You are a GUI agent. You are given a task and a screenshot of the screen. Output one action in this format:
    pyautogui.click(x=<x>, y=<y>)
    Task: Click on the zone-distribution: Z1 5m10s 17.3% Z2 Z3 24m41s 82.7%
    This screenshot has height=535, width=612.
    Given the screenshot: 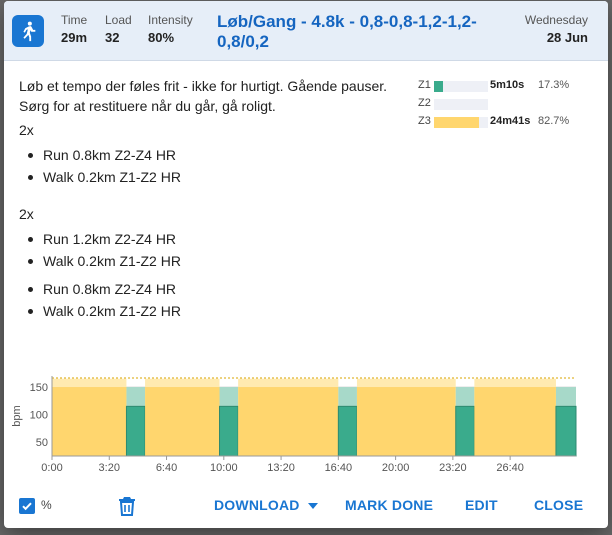 What is the action you would take?
    pyautogui.click(x=503, y=104)
    